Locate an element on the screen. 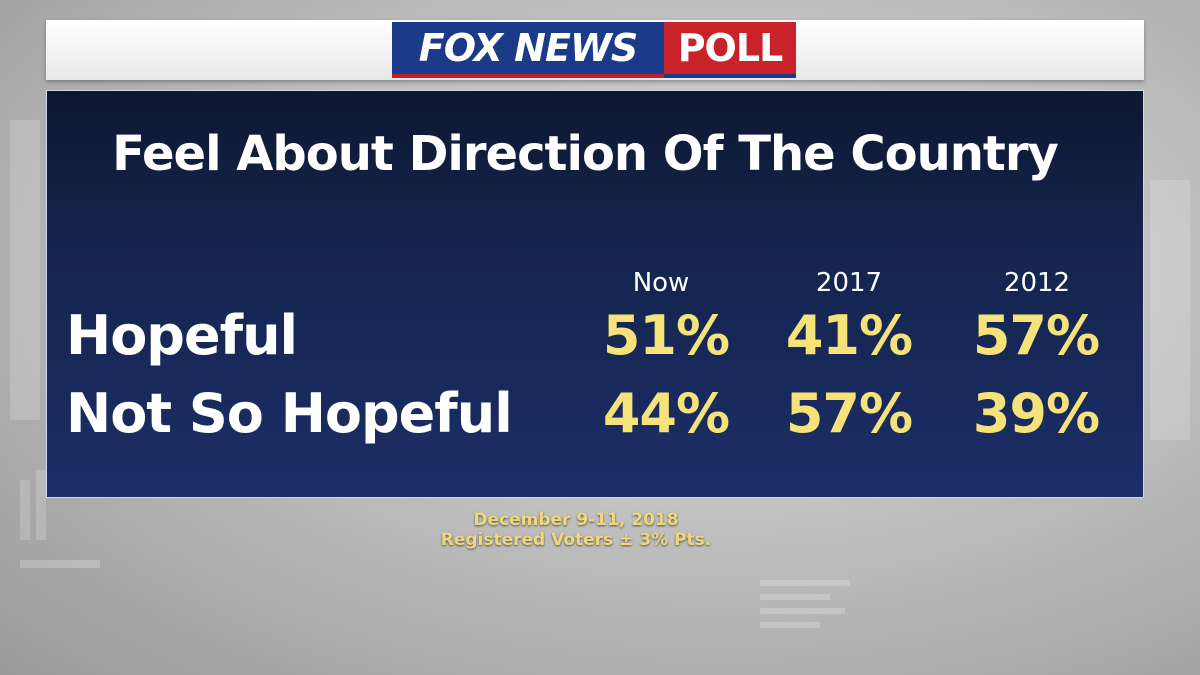 The image size is (1200, 675). footnote-sample: Registered Voters ± 3% Pts. is located at coordinates (576, 540).